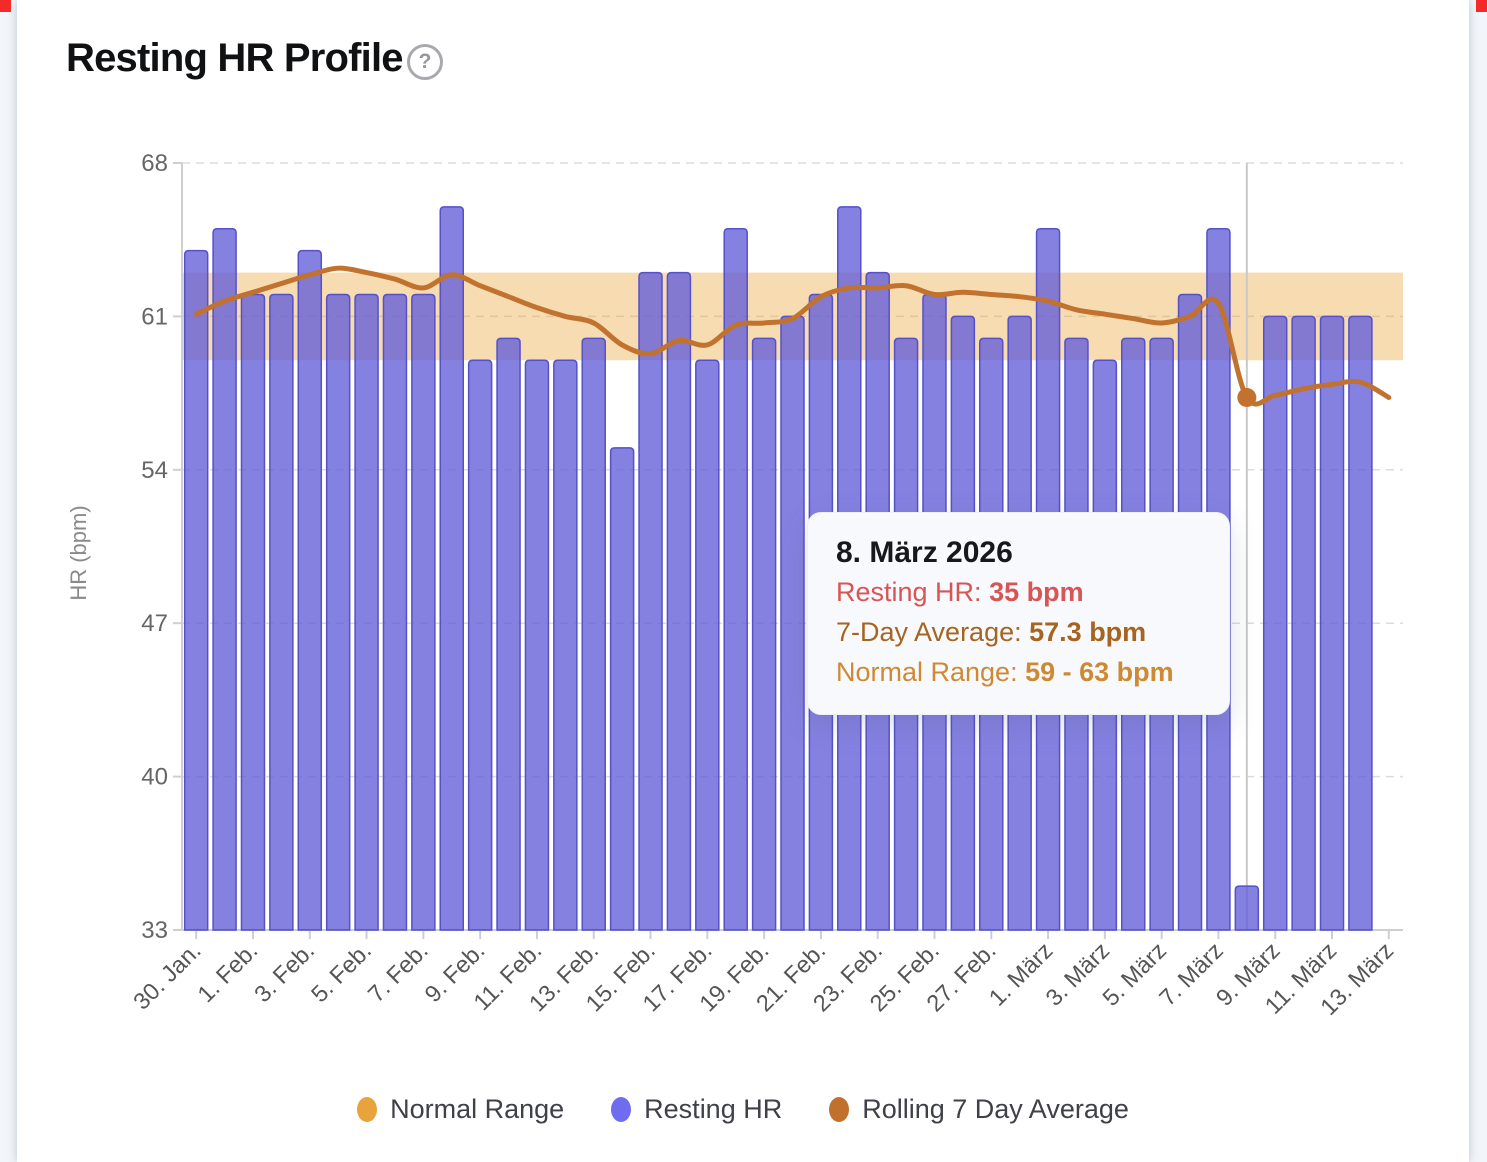 The height and width of the screenshot is (1162, 1487). I want to click on corner-mark-right, so click(1481, 6).